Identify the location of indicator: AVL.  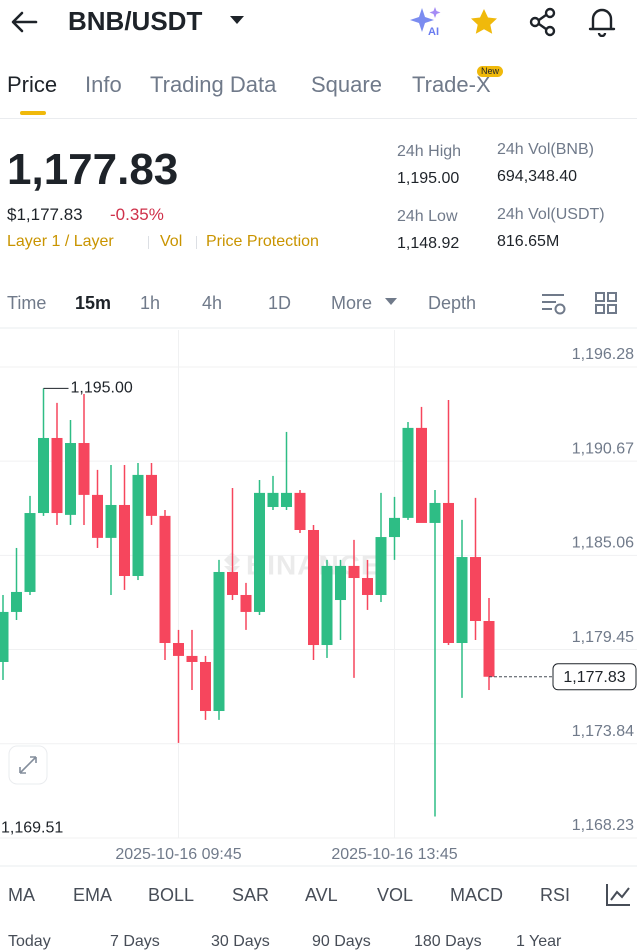
(321, 895).